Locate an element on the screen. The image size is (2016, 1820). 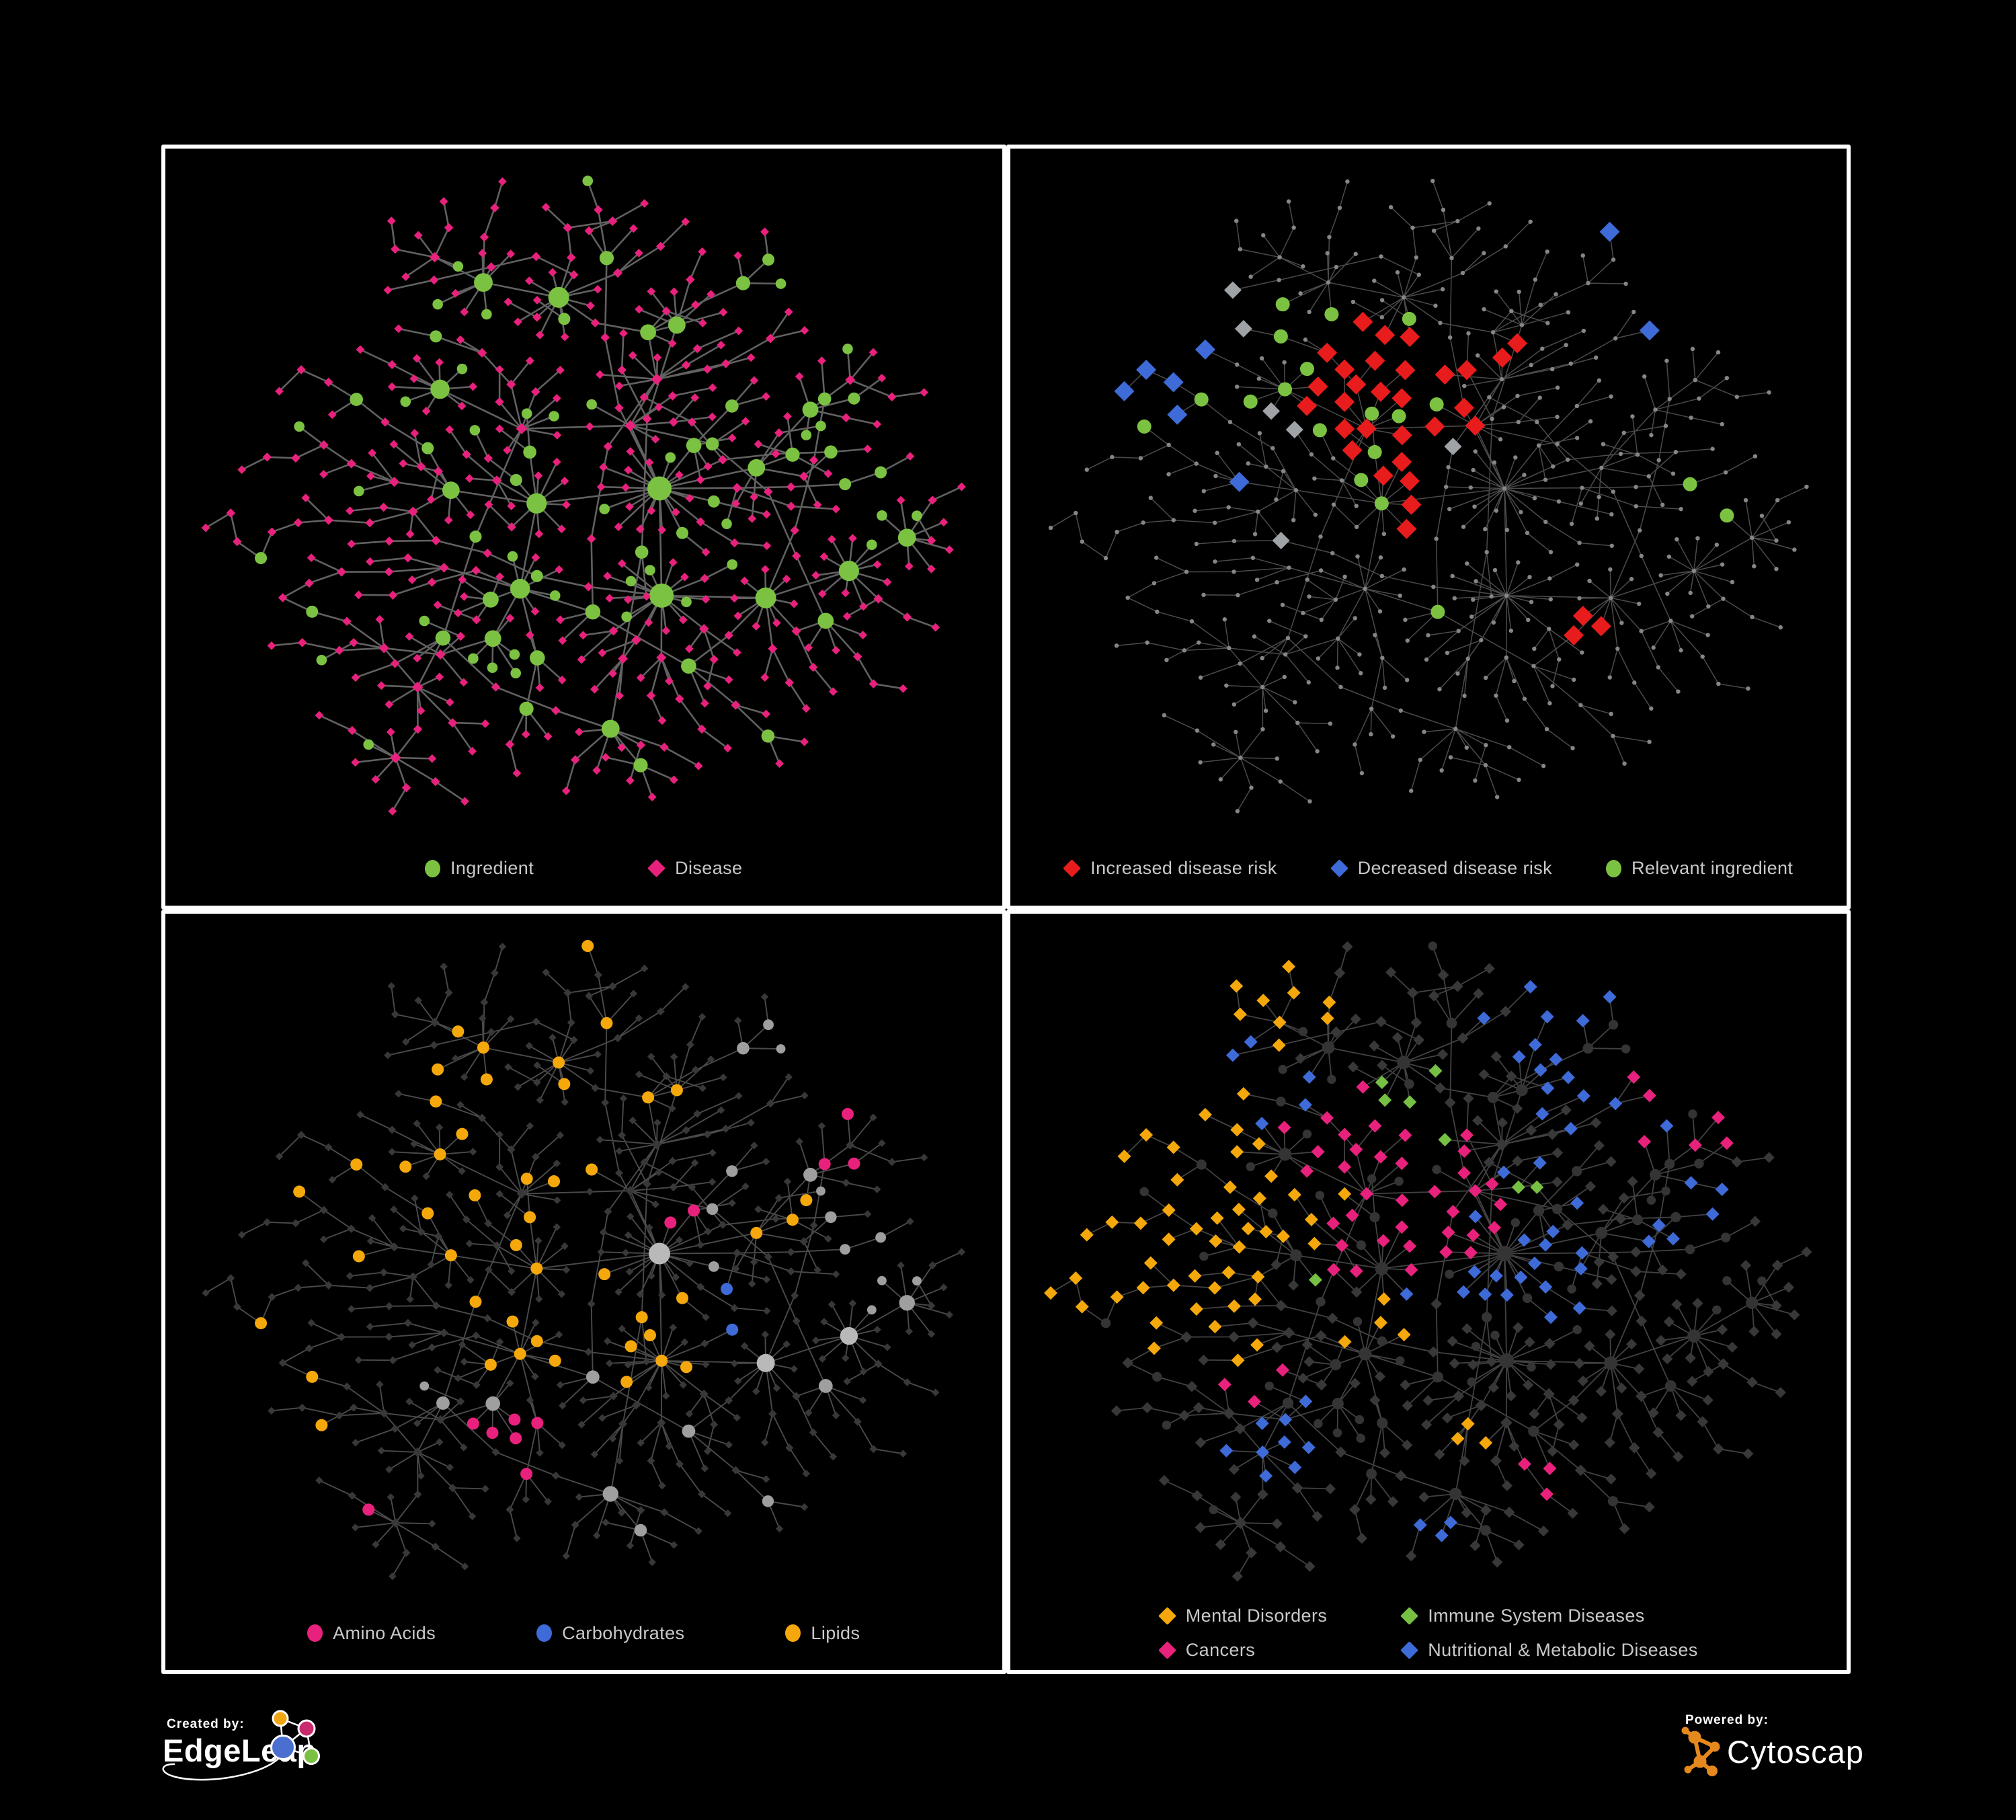
legend-label: Decreased disease risk is located at coordinates (1455, 868).